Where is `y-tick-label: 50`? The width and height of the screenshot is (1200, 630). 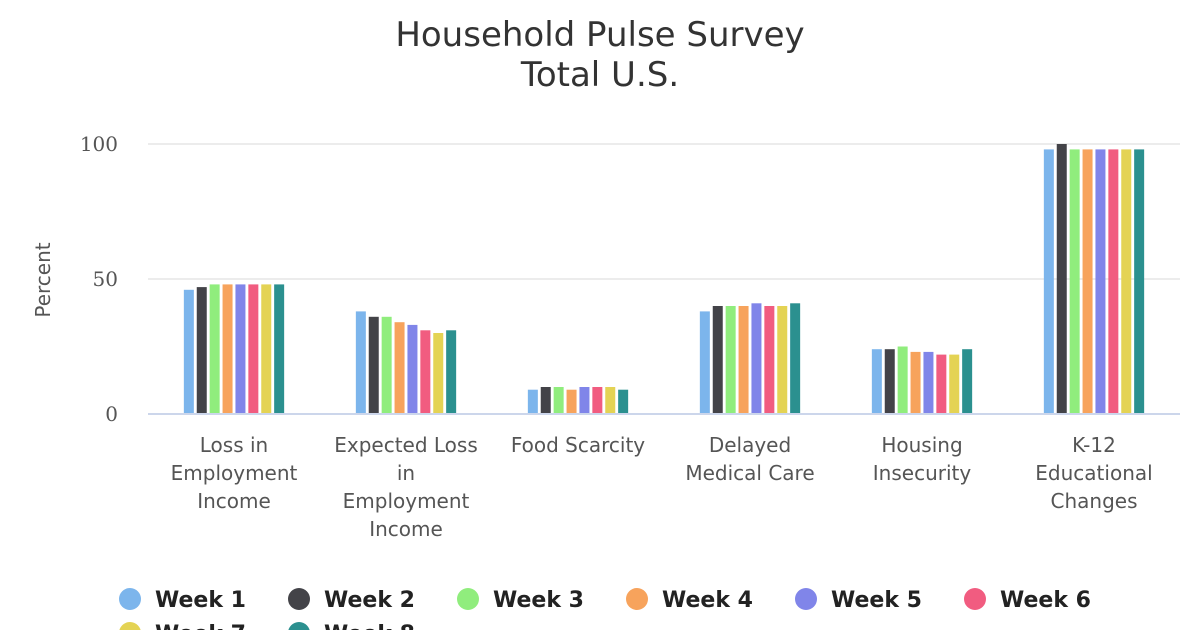
y-tick-label: 50 is located at coordinates (105, 279).